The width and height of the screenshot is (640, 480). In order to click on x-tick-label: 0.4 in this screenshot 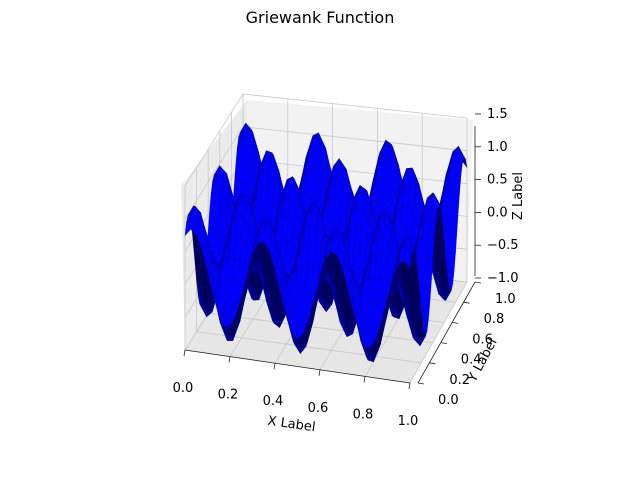, I will do `click(273, 401)`.